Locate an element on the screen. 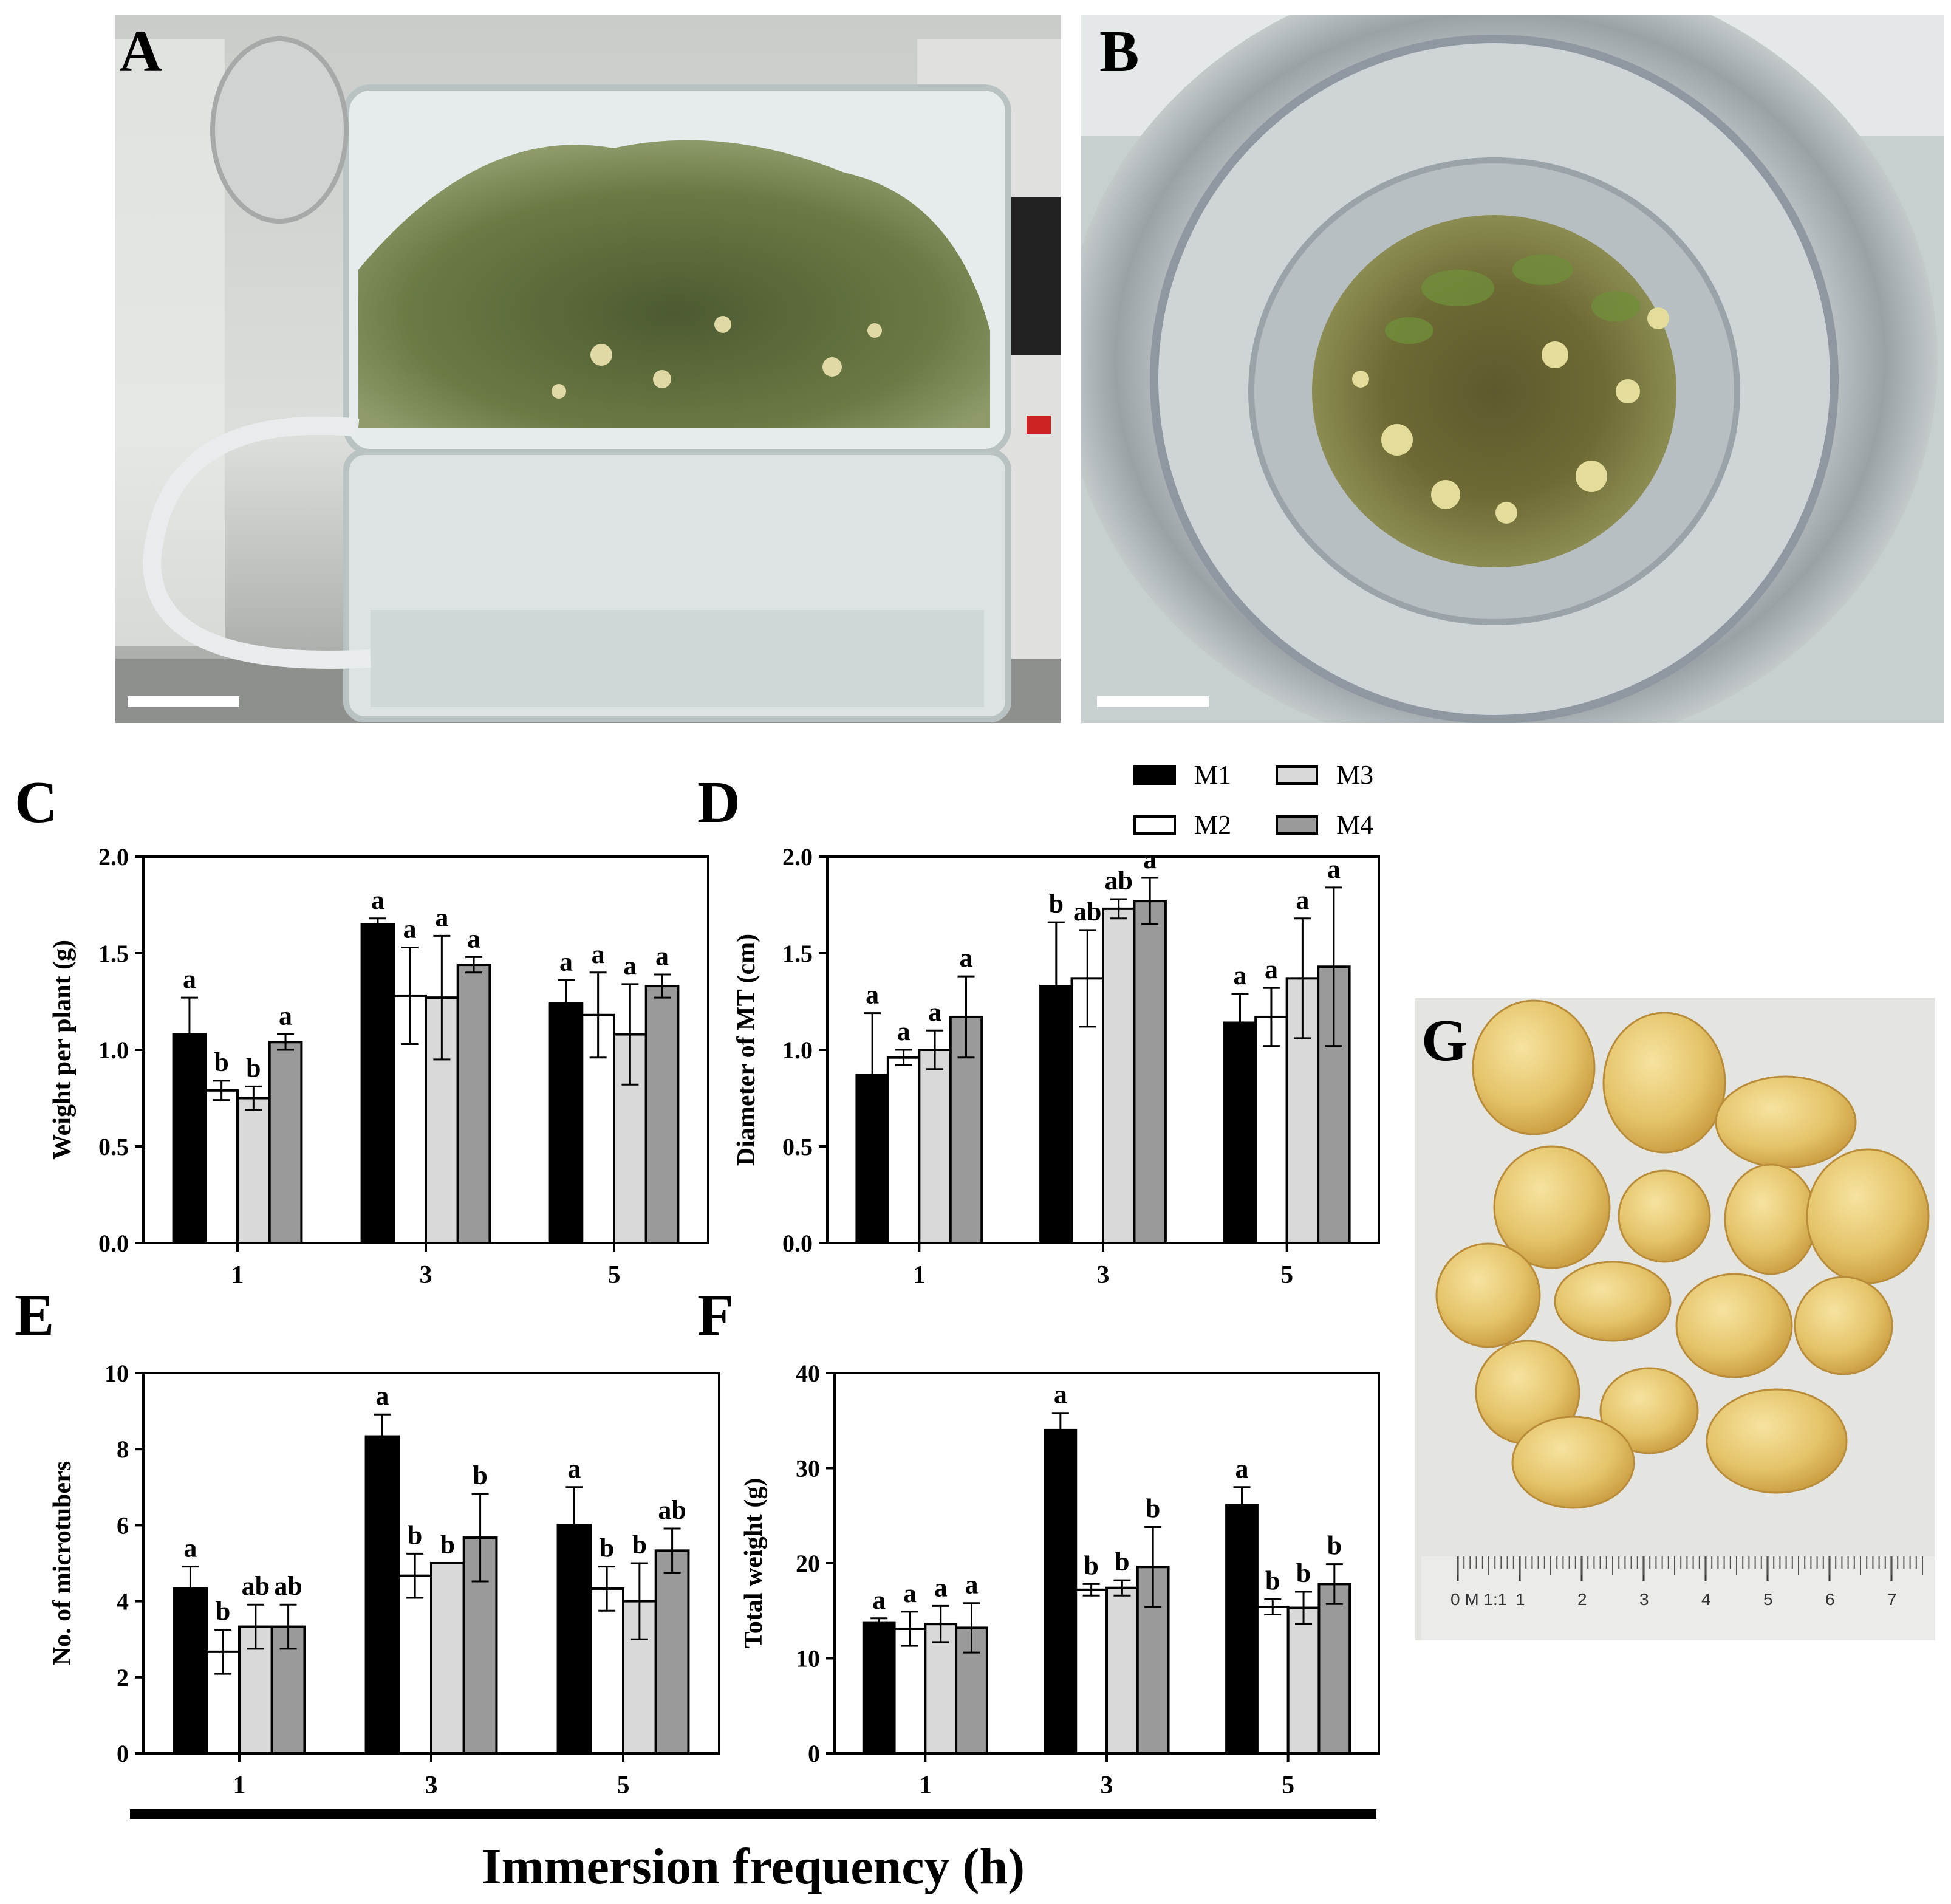 This screenshot has height=1904, width=1951. y-axis-label: No. of microtubers is located at coordinates (63, 1563).